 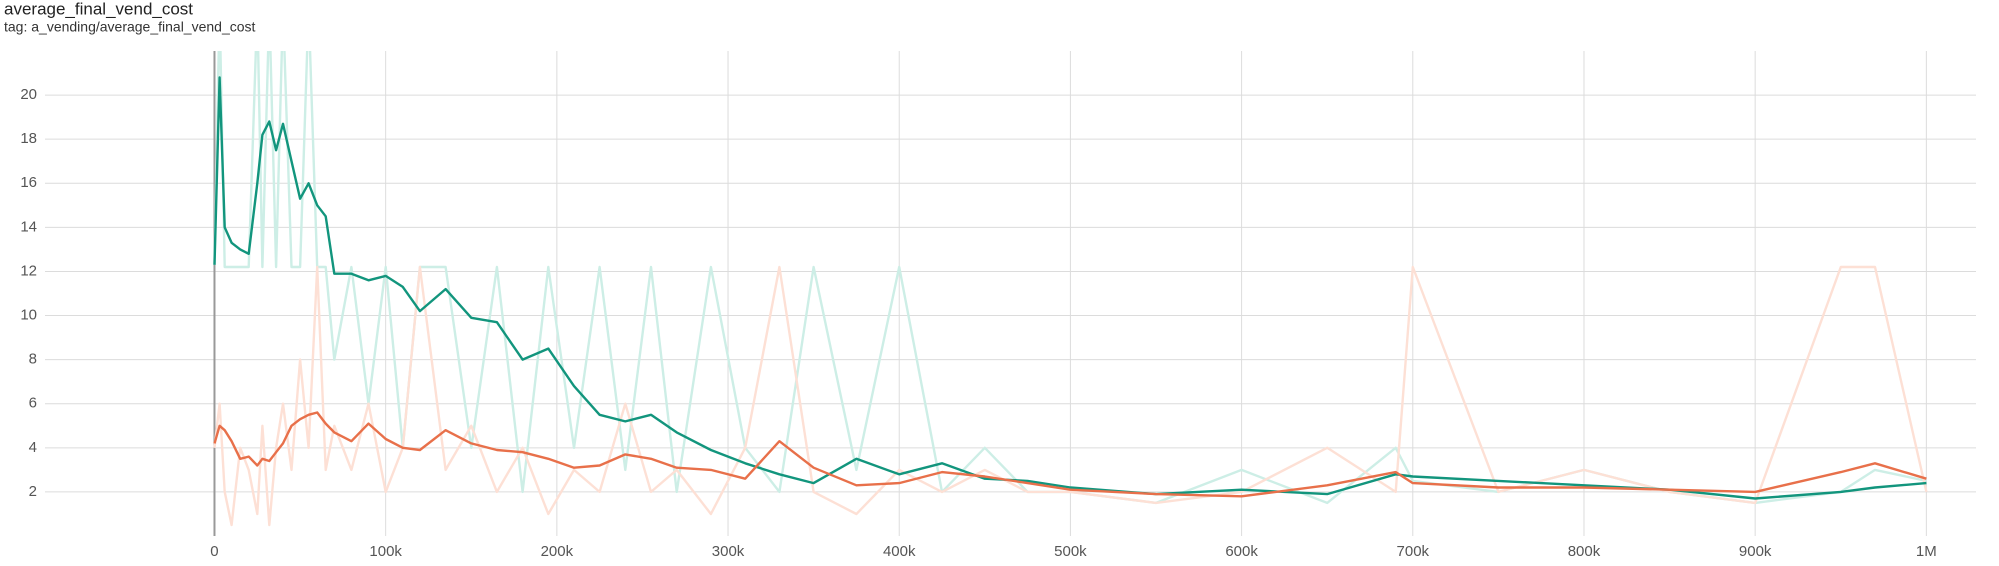 I want to click on y-tick-label: 20, so click(x=28, y=94).